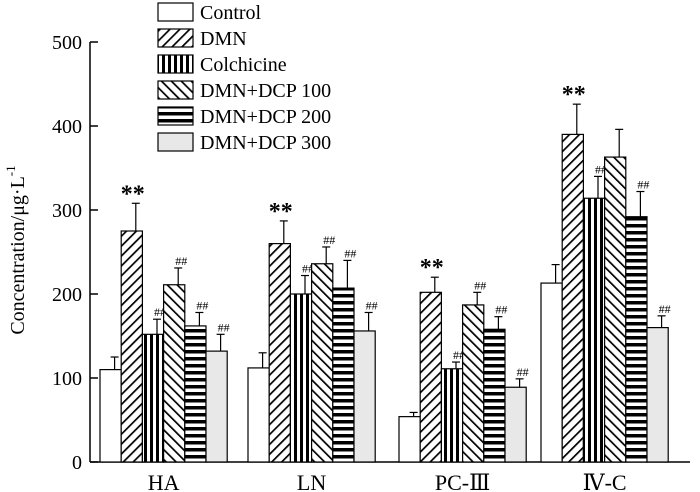 This screenshot has height=492, width=700. I want to click on y-tick-label: 100, so click(67, 379).